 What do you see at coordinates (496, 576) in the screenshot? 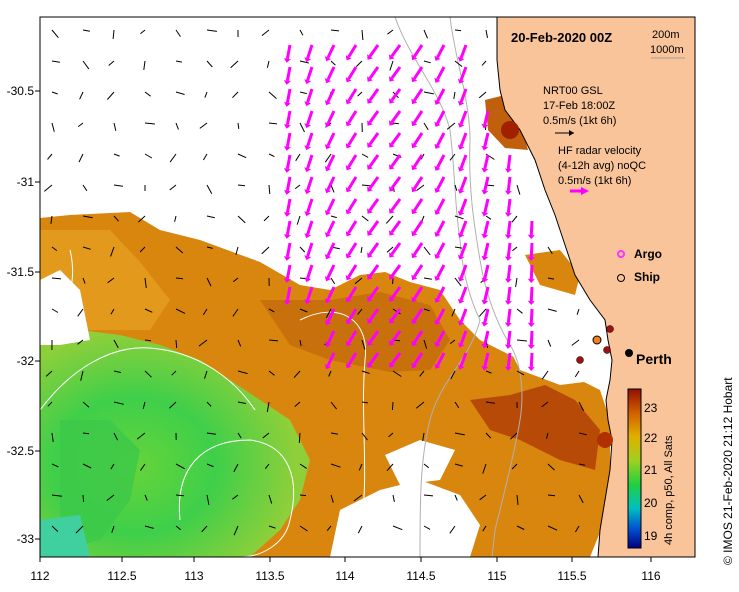
I see `x-tick-label: 115` at bounding box center [496, 576].